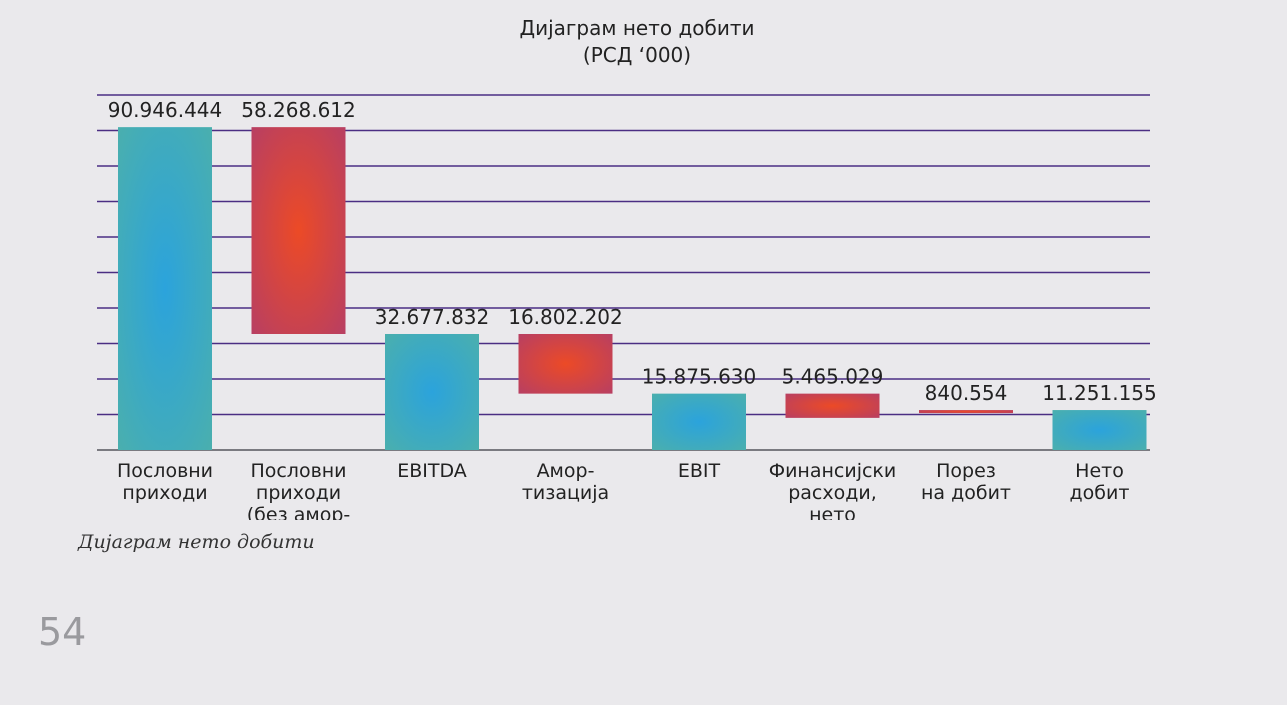 This screenshot has height=705, width=1287. I want to click on category-label-7: добит, so click(1100, 493).